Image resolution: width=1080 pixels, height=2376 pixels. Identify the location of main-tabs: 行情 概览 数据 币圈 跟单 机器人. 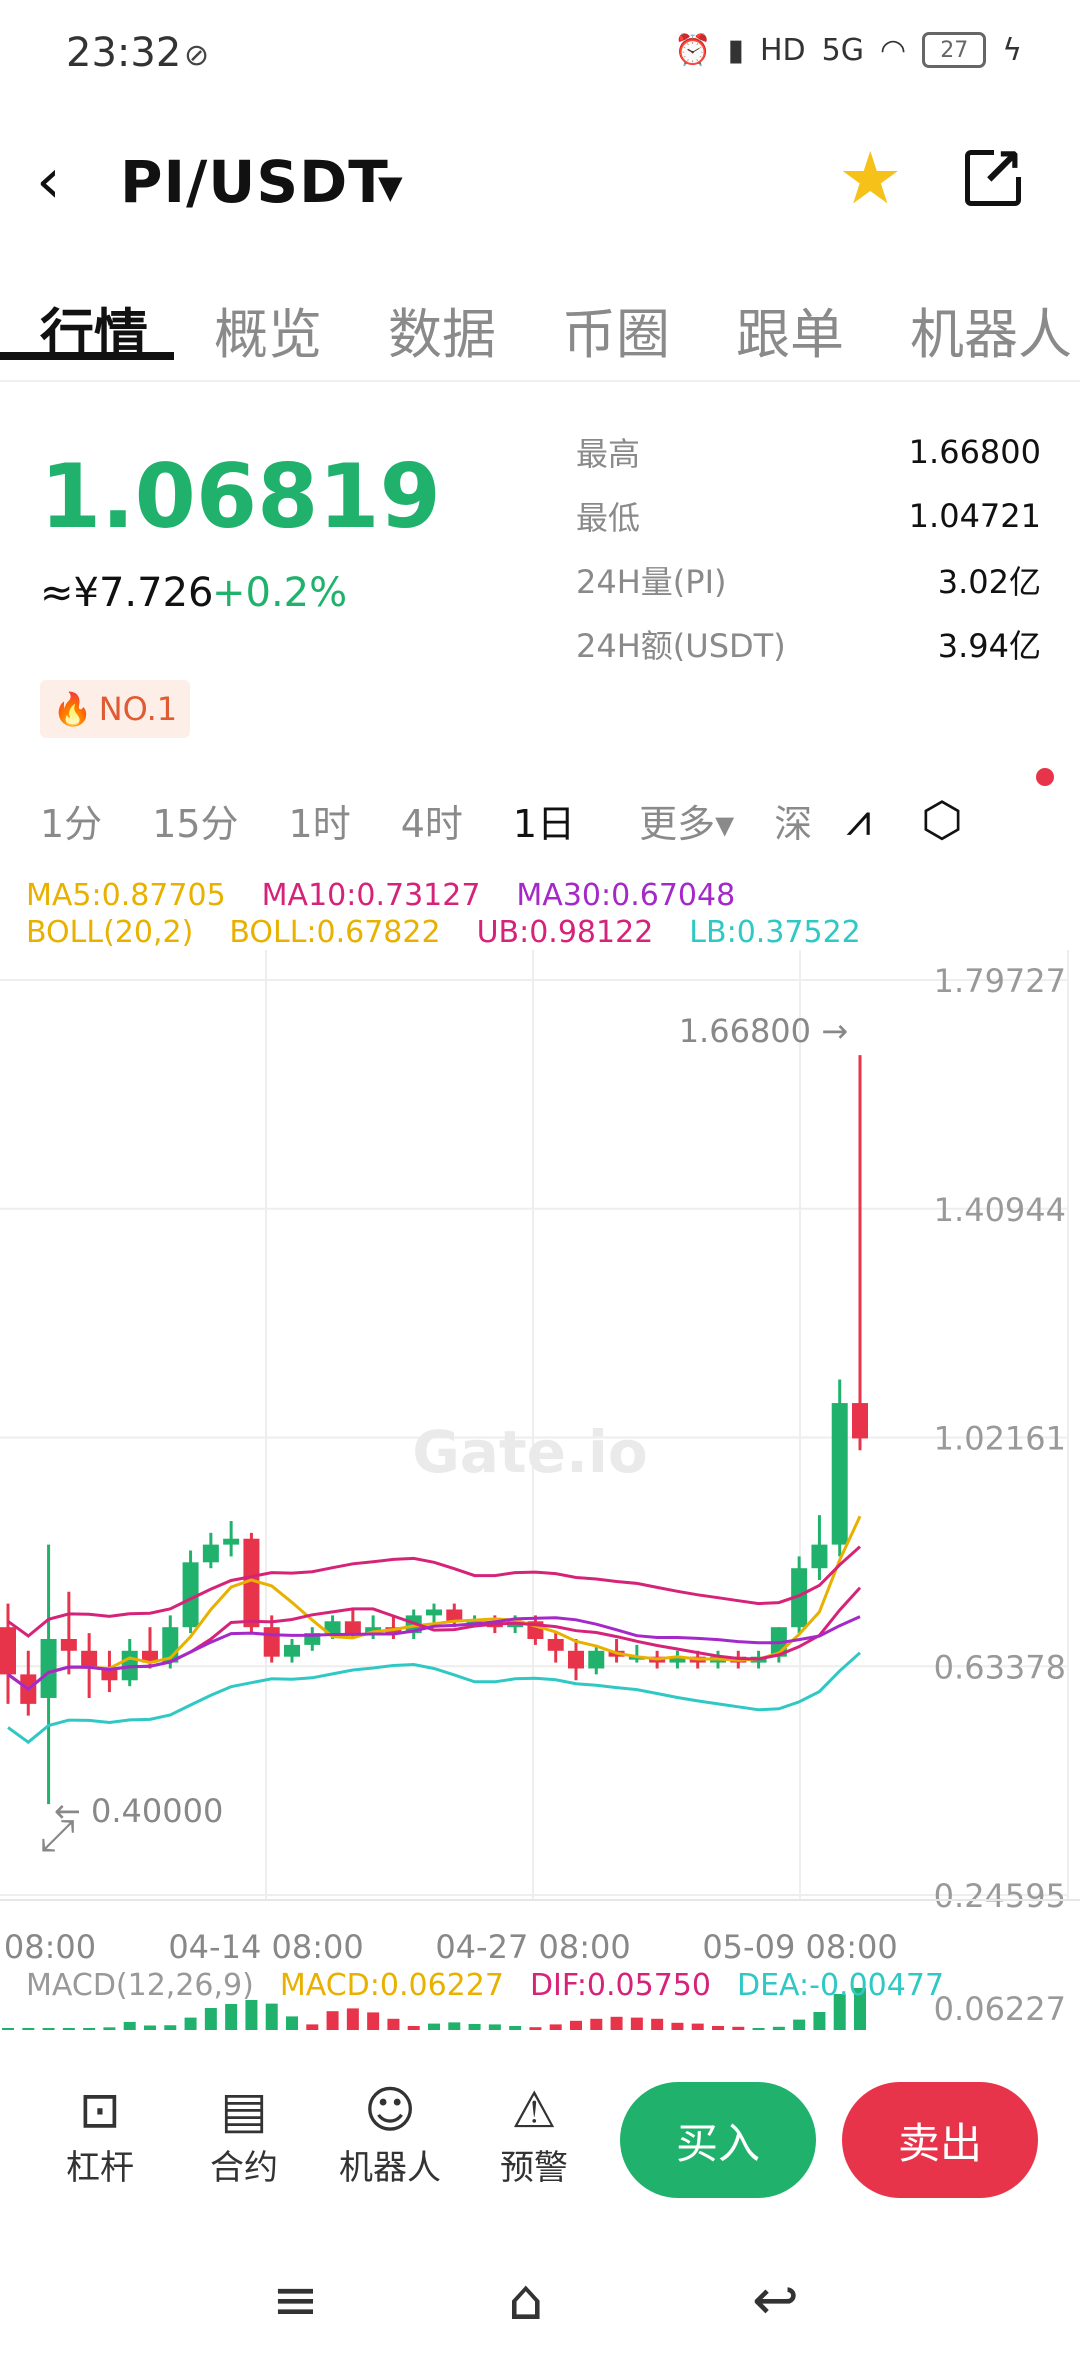
(540, 326).